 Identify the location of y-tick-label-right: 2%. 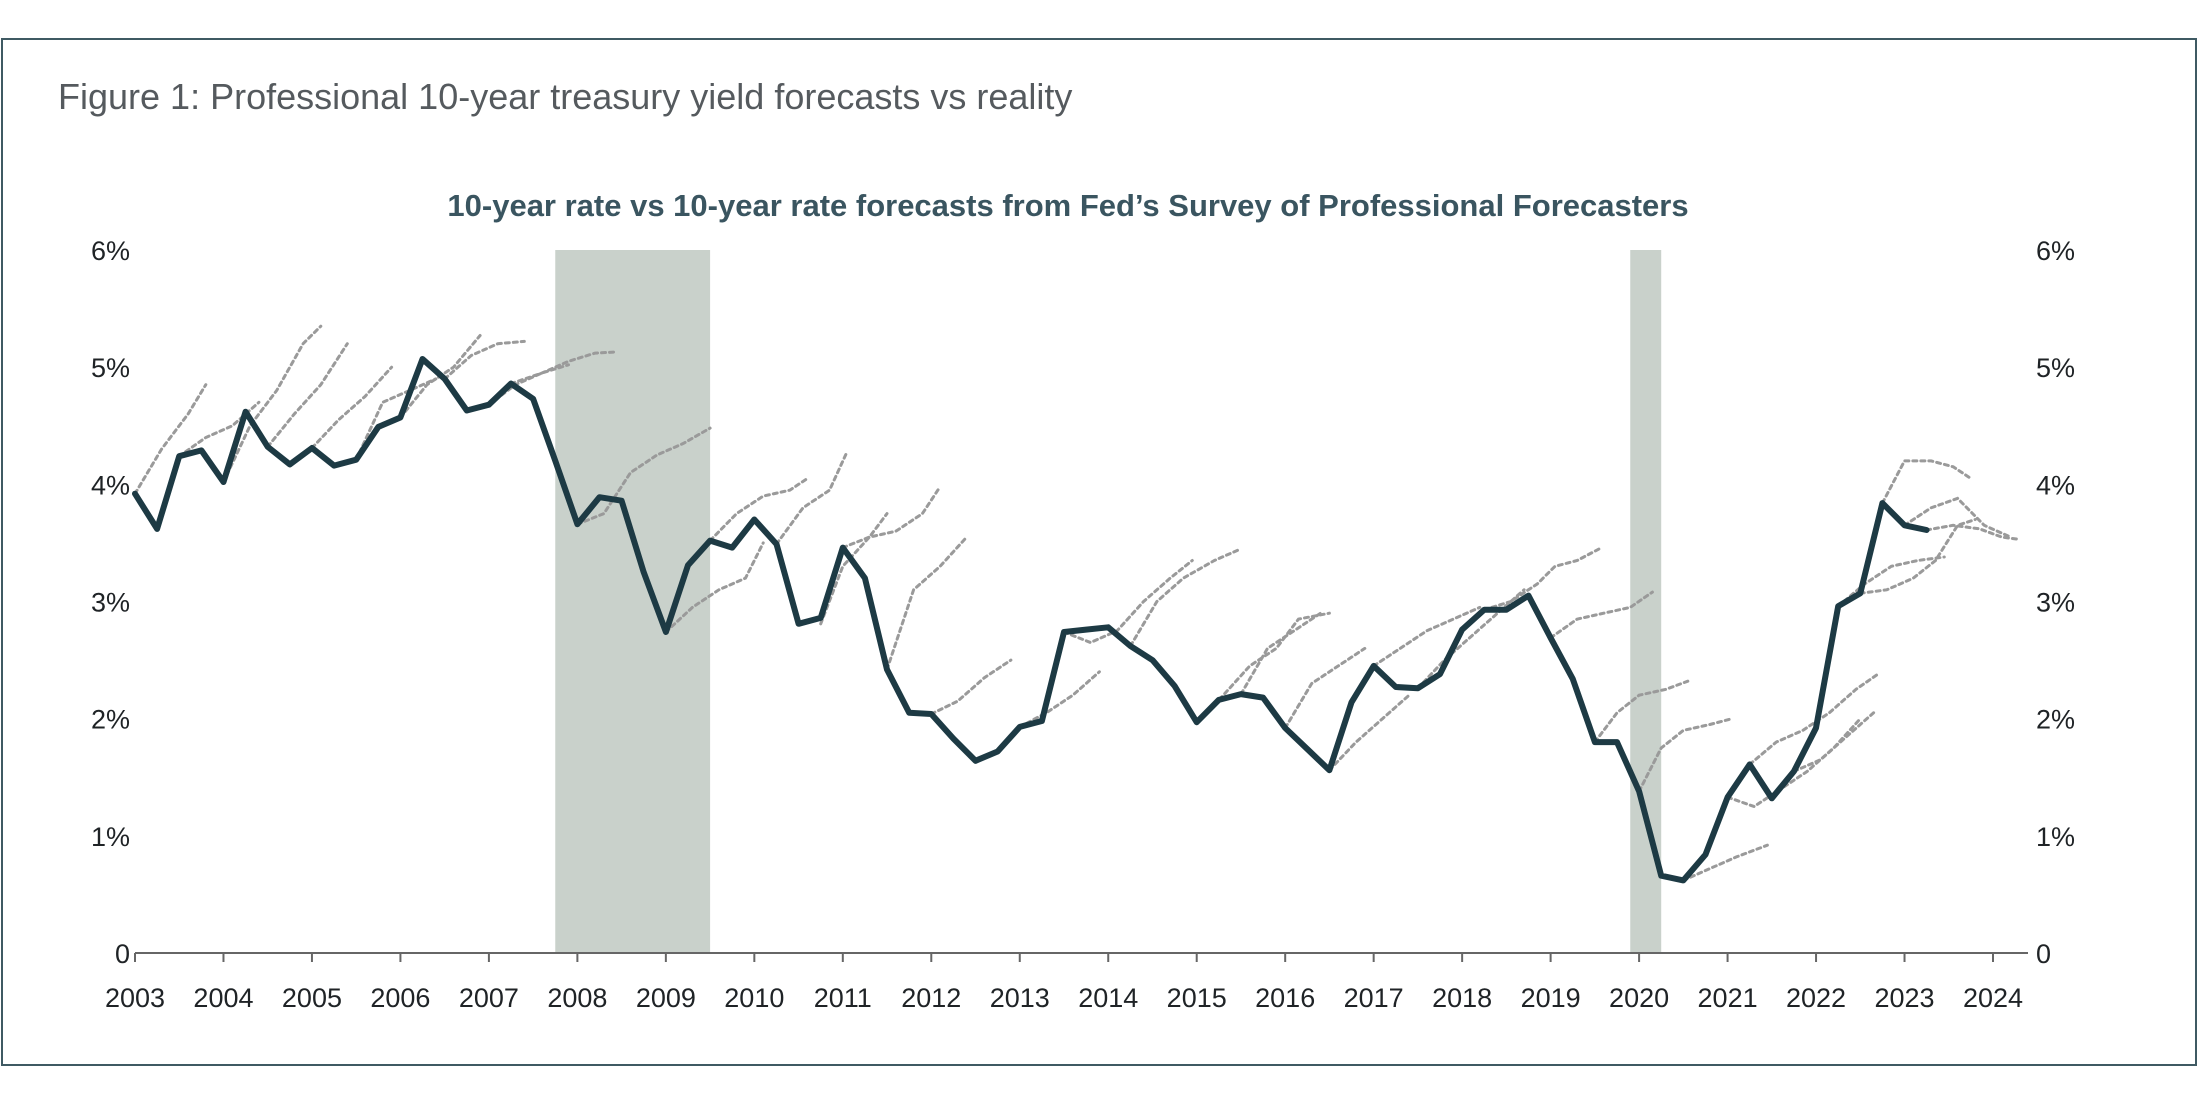
(2055, 720).